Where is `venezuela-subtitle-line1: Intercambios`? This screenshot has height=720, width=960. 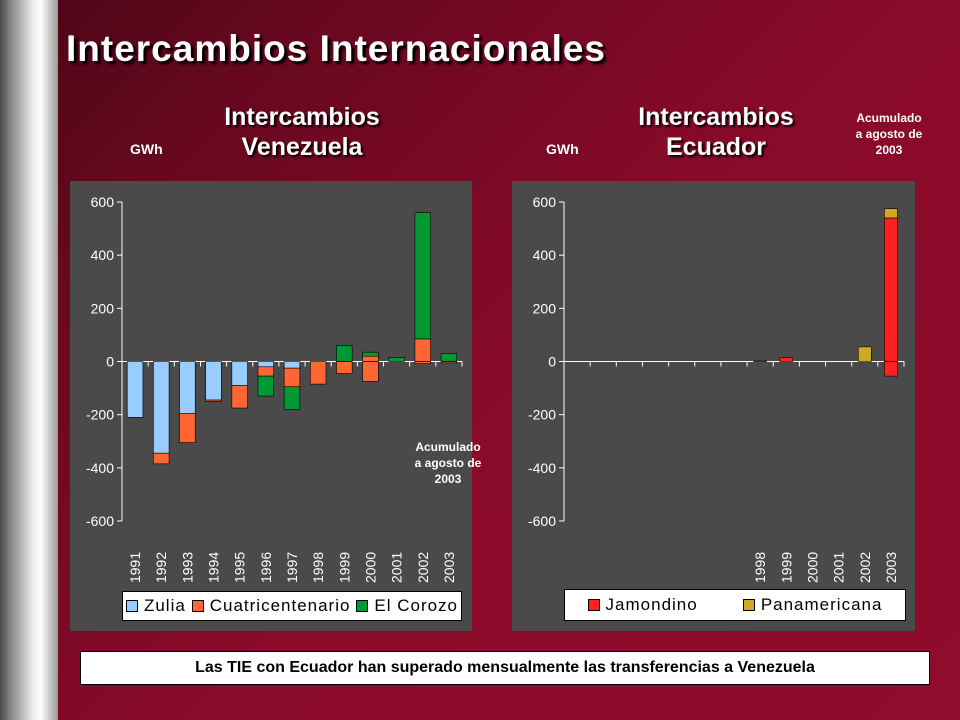
venezuela-subtitle-line1: Intercambios is located at coordinates (302, 117).